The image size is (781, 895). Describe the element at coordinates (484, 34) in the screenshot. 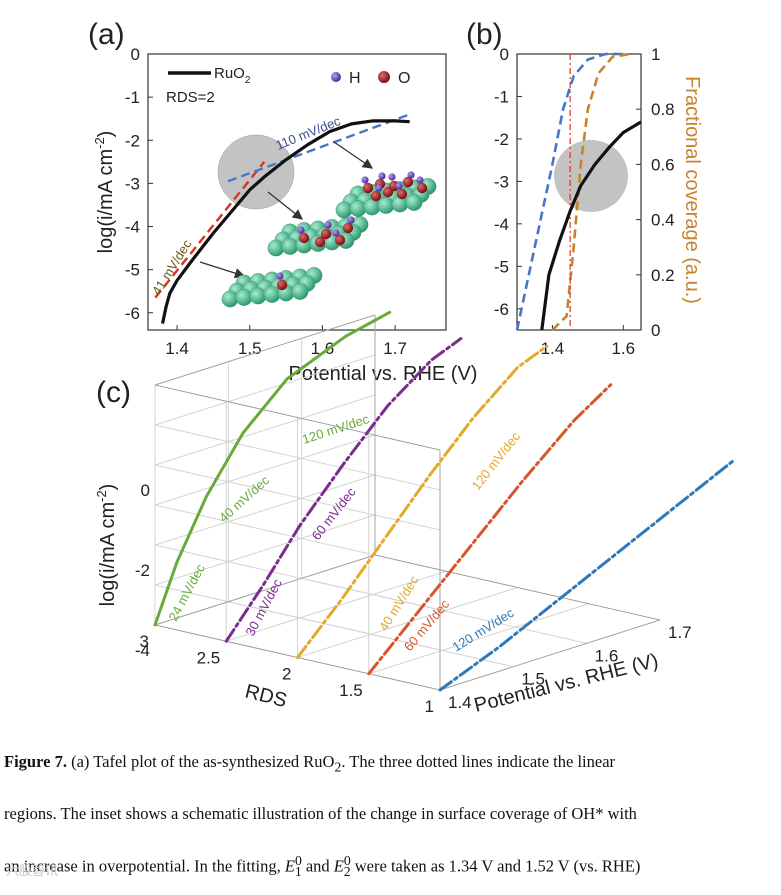

I see `panel-b-label: (b)` at that location.